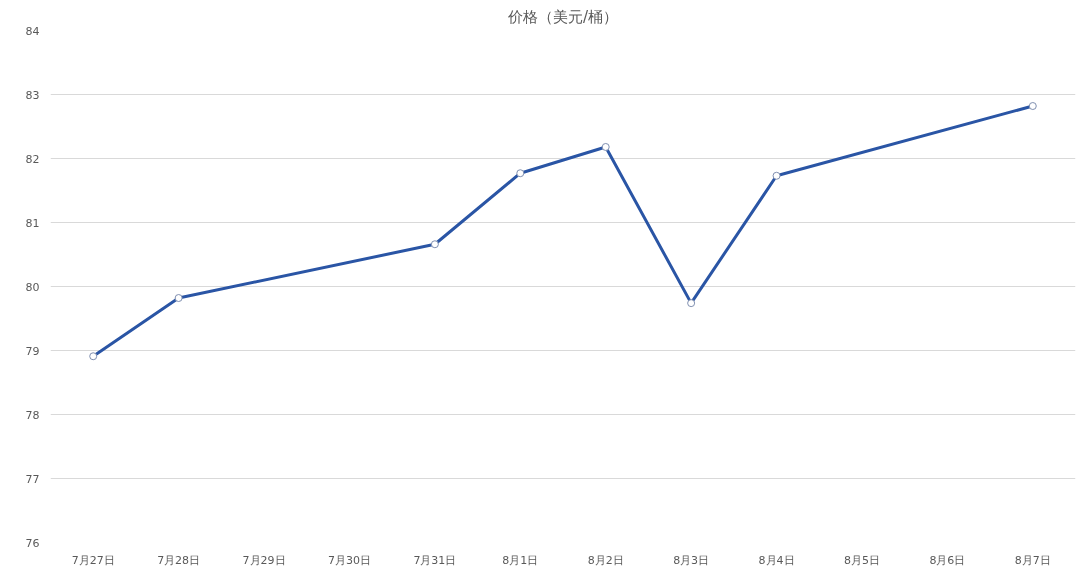 This screenshot has width=1080, height=569. I want to click on y-tick-label: 78, so click(32, 415).